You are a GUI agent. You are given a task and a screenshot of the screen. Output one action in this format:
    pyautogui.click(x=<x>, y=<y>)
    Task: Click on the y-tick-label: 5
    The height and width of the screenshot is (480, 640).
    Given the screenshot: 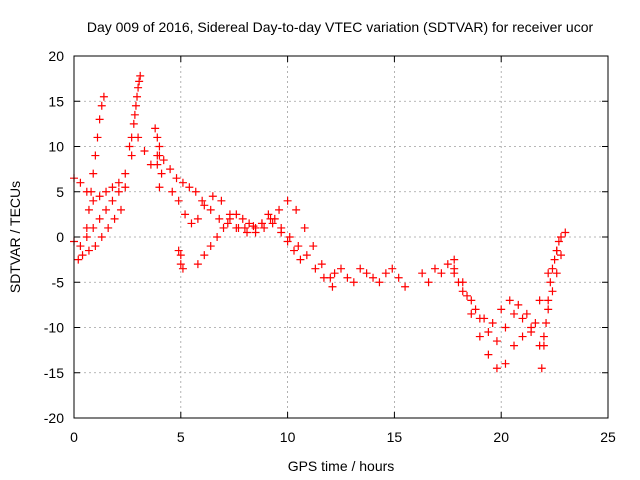 What is the action you would take?
    pyautogui.click(x=60, y=192)
    